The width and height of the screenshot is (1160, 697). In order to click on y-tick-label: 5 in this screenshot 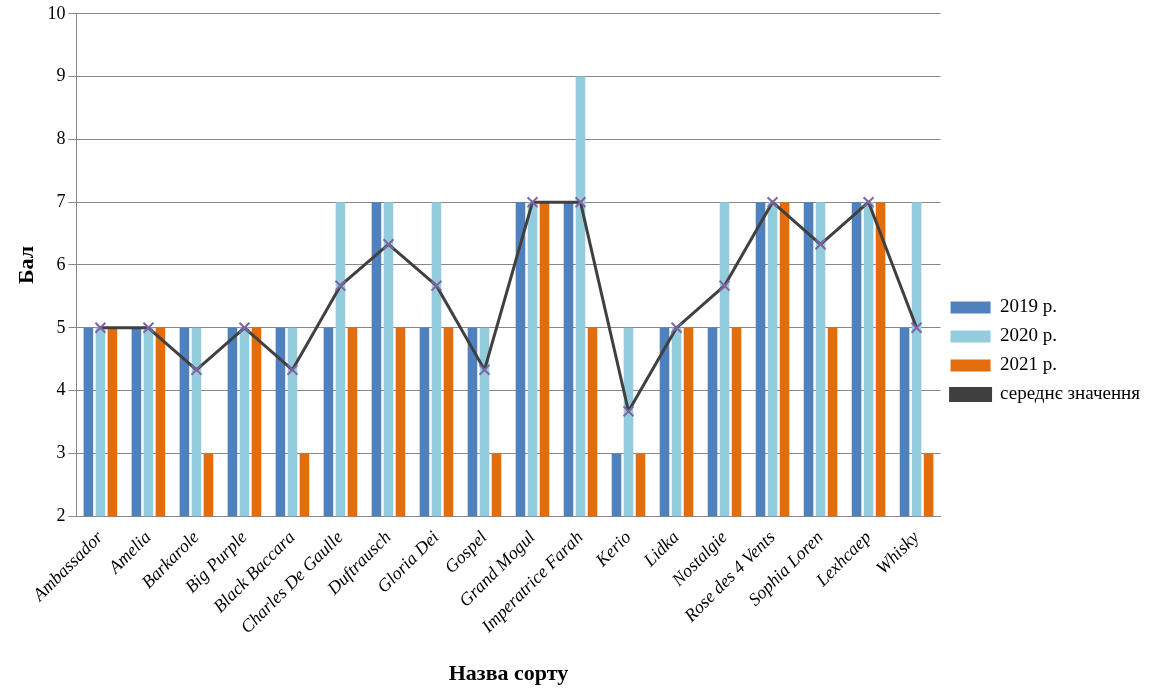, I will do `click(61, 326)`.